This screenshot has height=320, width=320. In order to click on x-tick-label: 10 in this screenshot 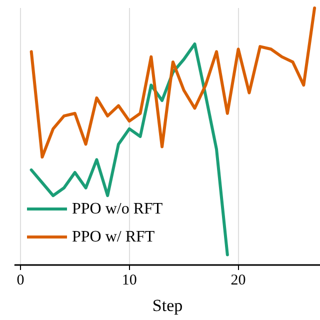, I will do `click(129, 280)`.